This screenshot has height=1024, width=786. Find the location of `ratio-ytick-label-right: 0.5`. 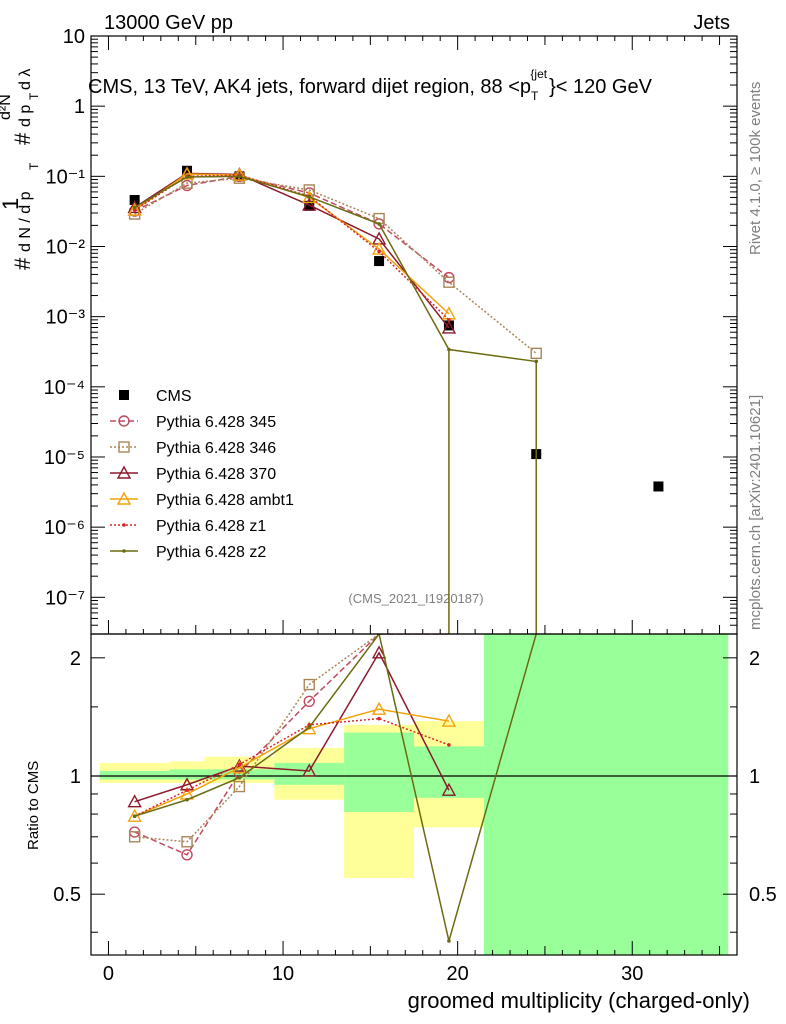

ratio-ytick-label-right: 0.5 is located at coordinates (763, 895).